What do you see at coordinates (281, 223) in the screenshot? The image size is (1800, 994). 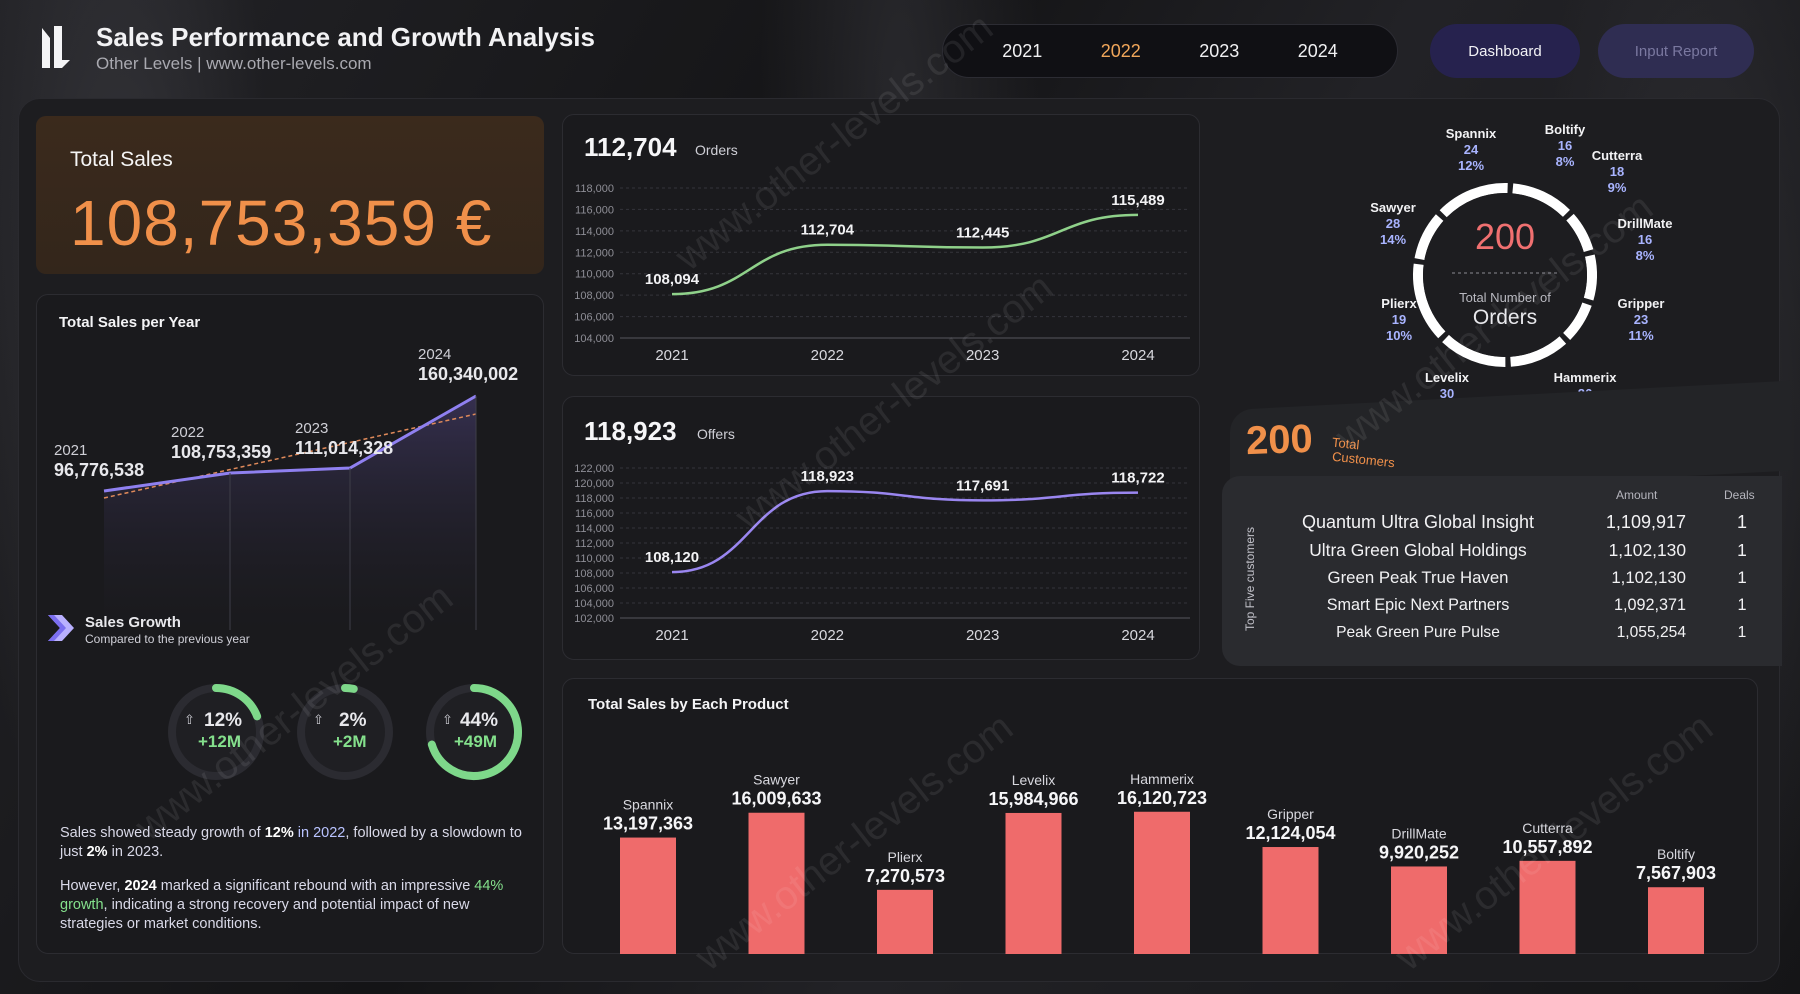 I see `total-sales-value: 108,753,359 €` at bounding box center [281, 223].